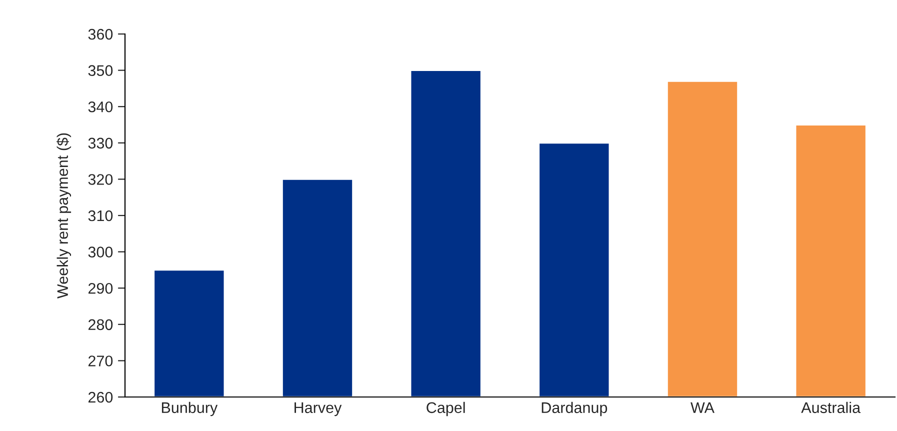 The width and height of the screenshot is (897, 431). What do you see at coordinates (831, 408) in the screenshot?
I see `x-tick-label: Australia` at bounding box center [831, 408].